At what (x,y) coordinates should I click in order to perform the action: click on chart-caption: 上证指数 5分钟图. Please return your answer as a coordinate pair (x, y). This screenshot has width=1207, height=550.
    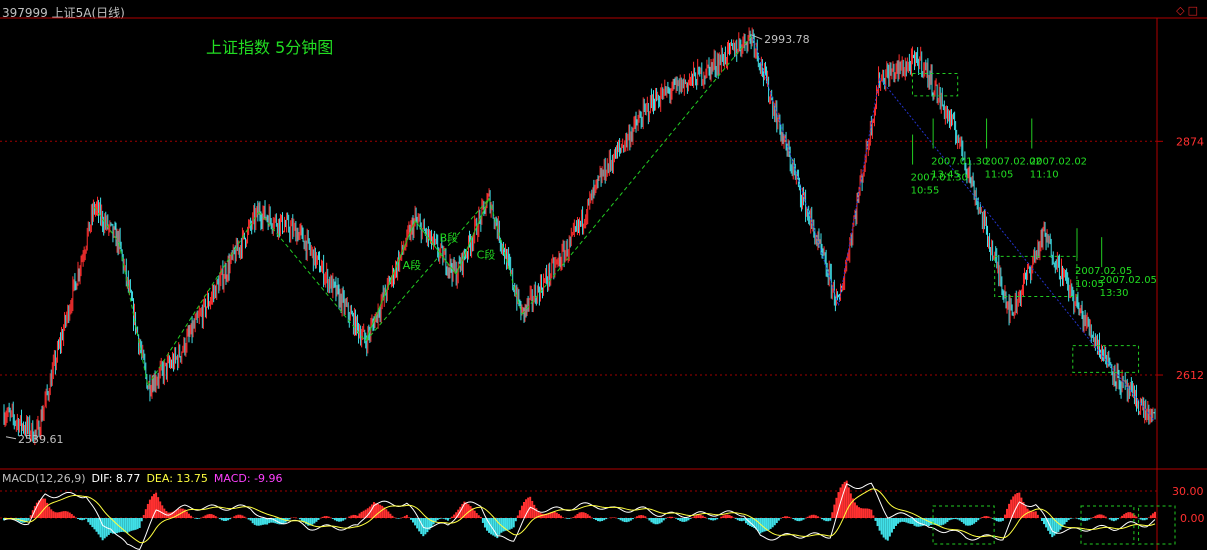
    Looking at the image, I should click on (270, 47).